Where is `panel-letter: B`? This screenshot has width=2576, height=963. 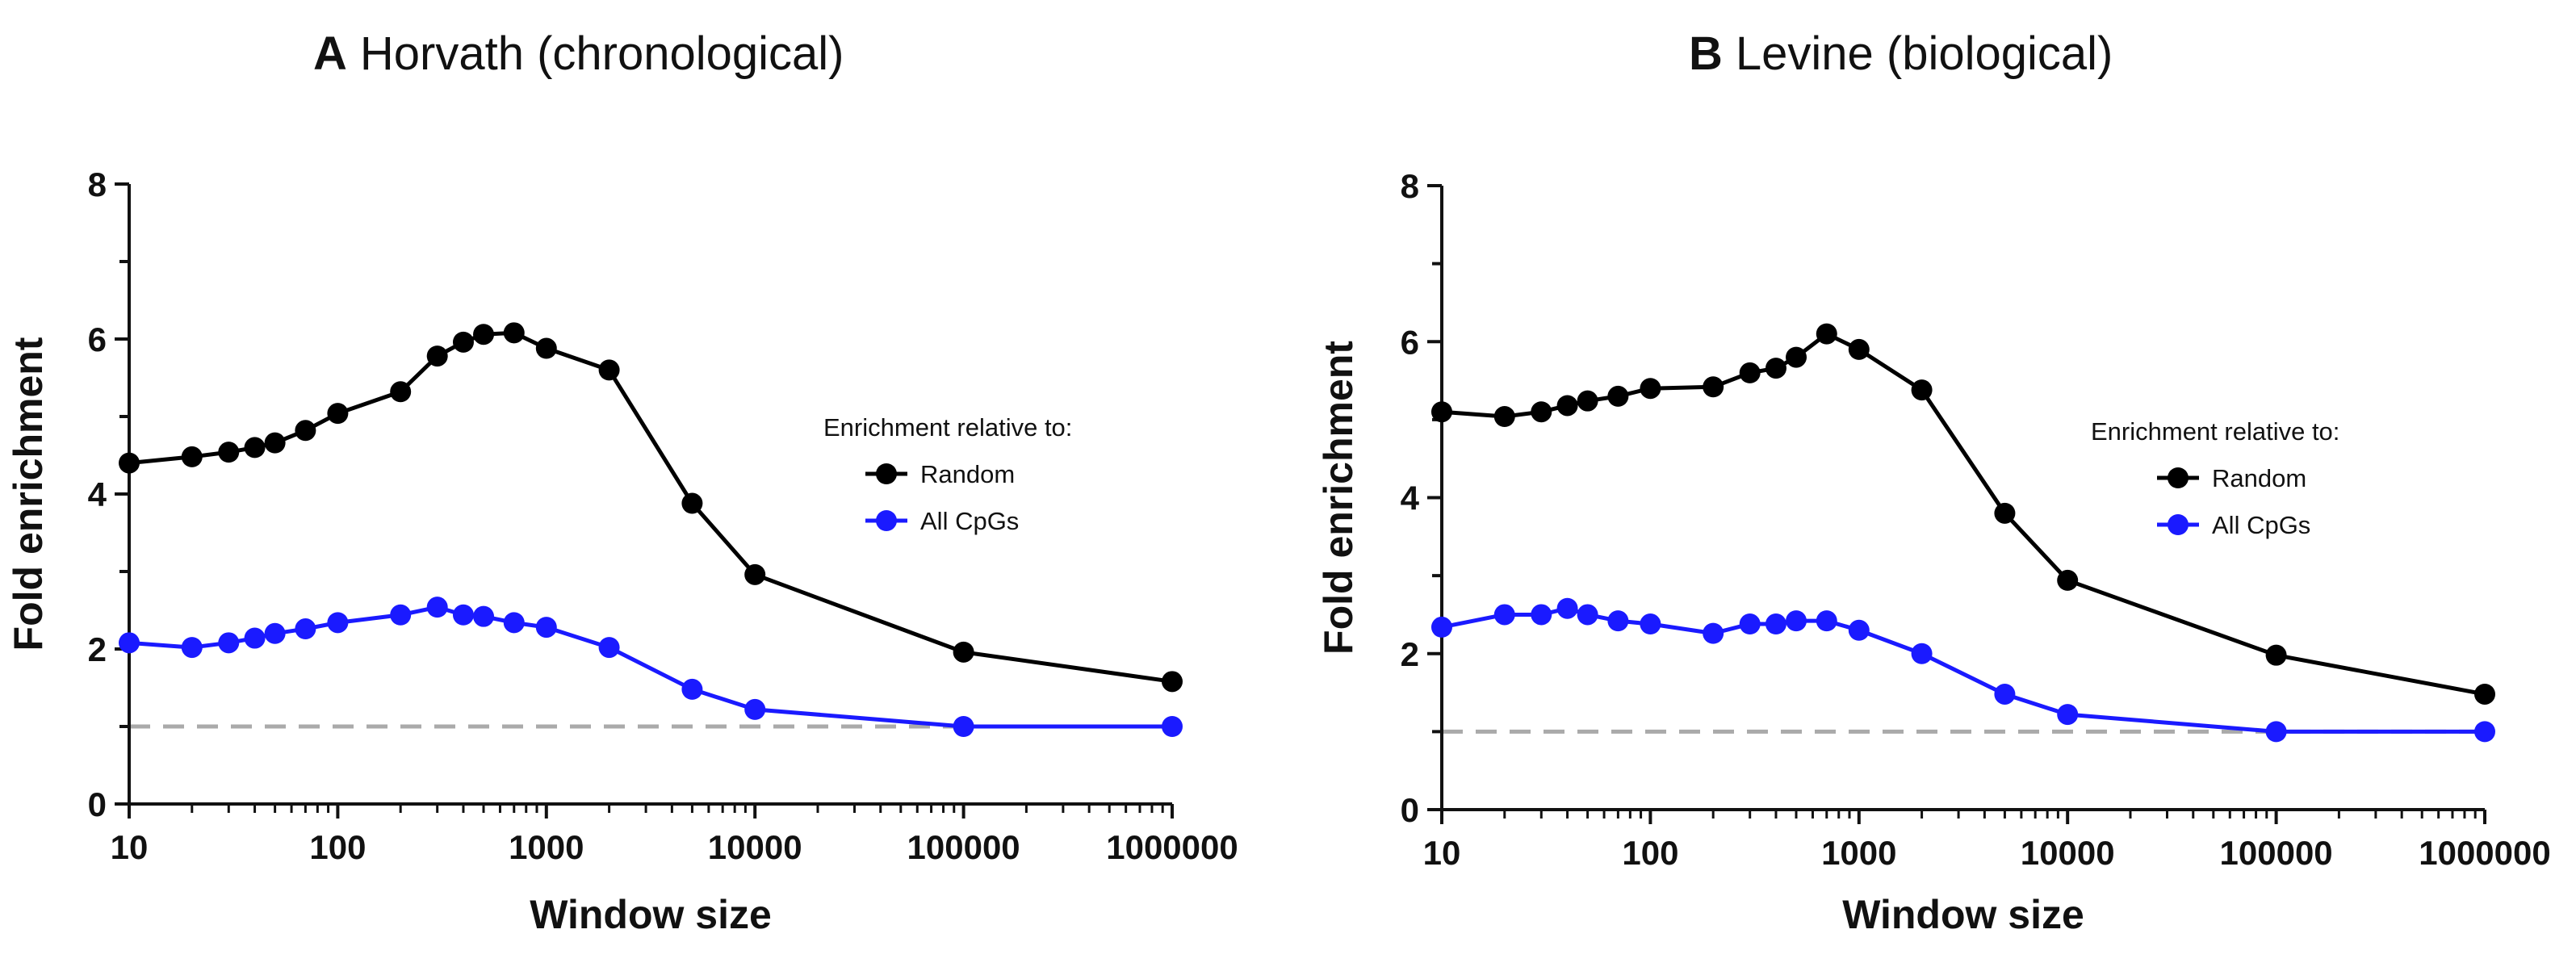
panel-letter: B is located at coordinates (1706, 53).